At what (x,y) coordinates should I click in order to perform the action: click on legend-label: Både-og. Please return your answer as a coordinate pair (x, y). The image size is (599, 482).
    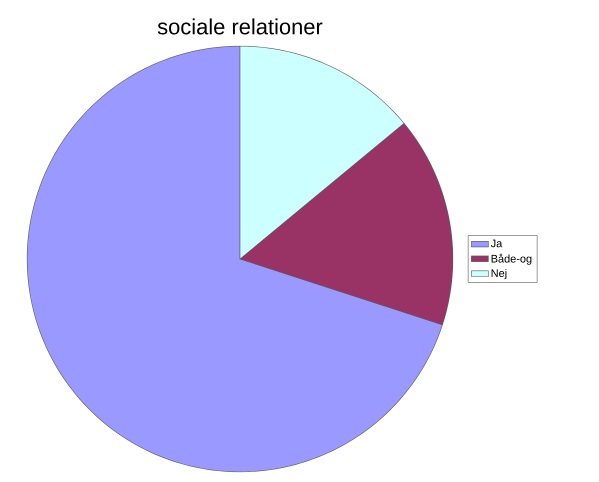
    Looking at the image, I should click on (512, 259).